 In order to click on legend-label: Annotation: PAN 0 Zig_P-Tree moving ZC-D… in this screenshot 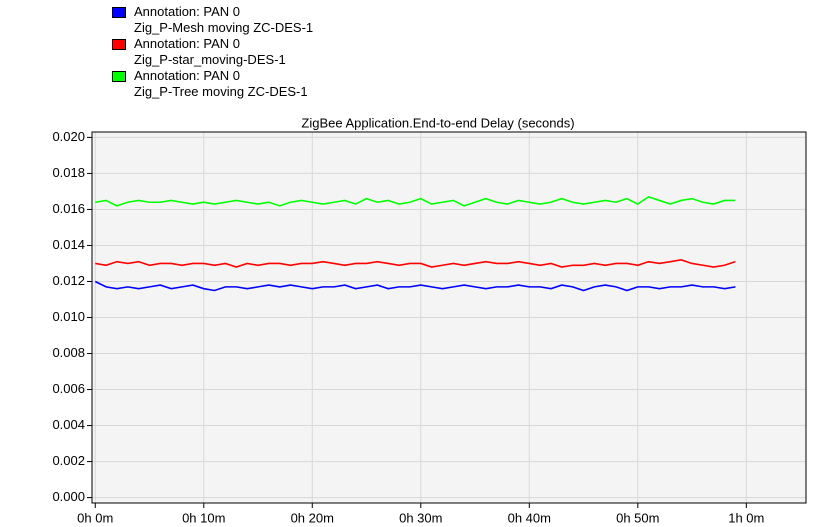, I will do `click(221, 83)`.